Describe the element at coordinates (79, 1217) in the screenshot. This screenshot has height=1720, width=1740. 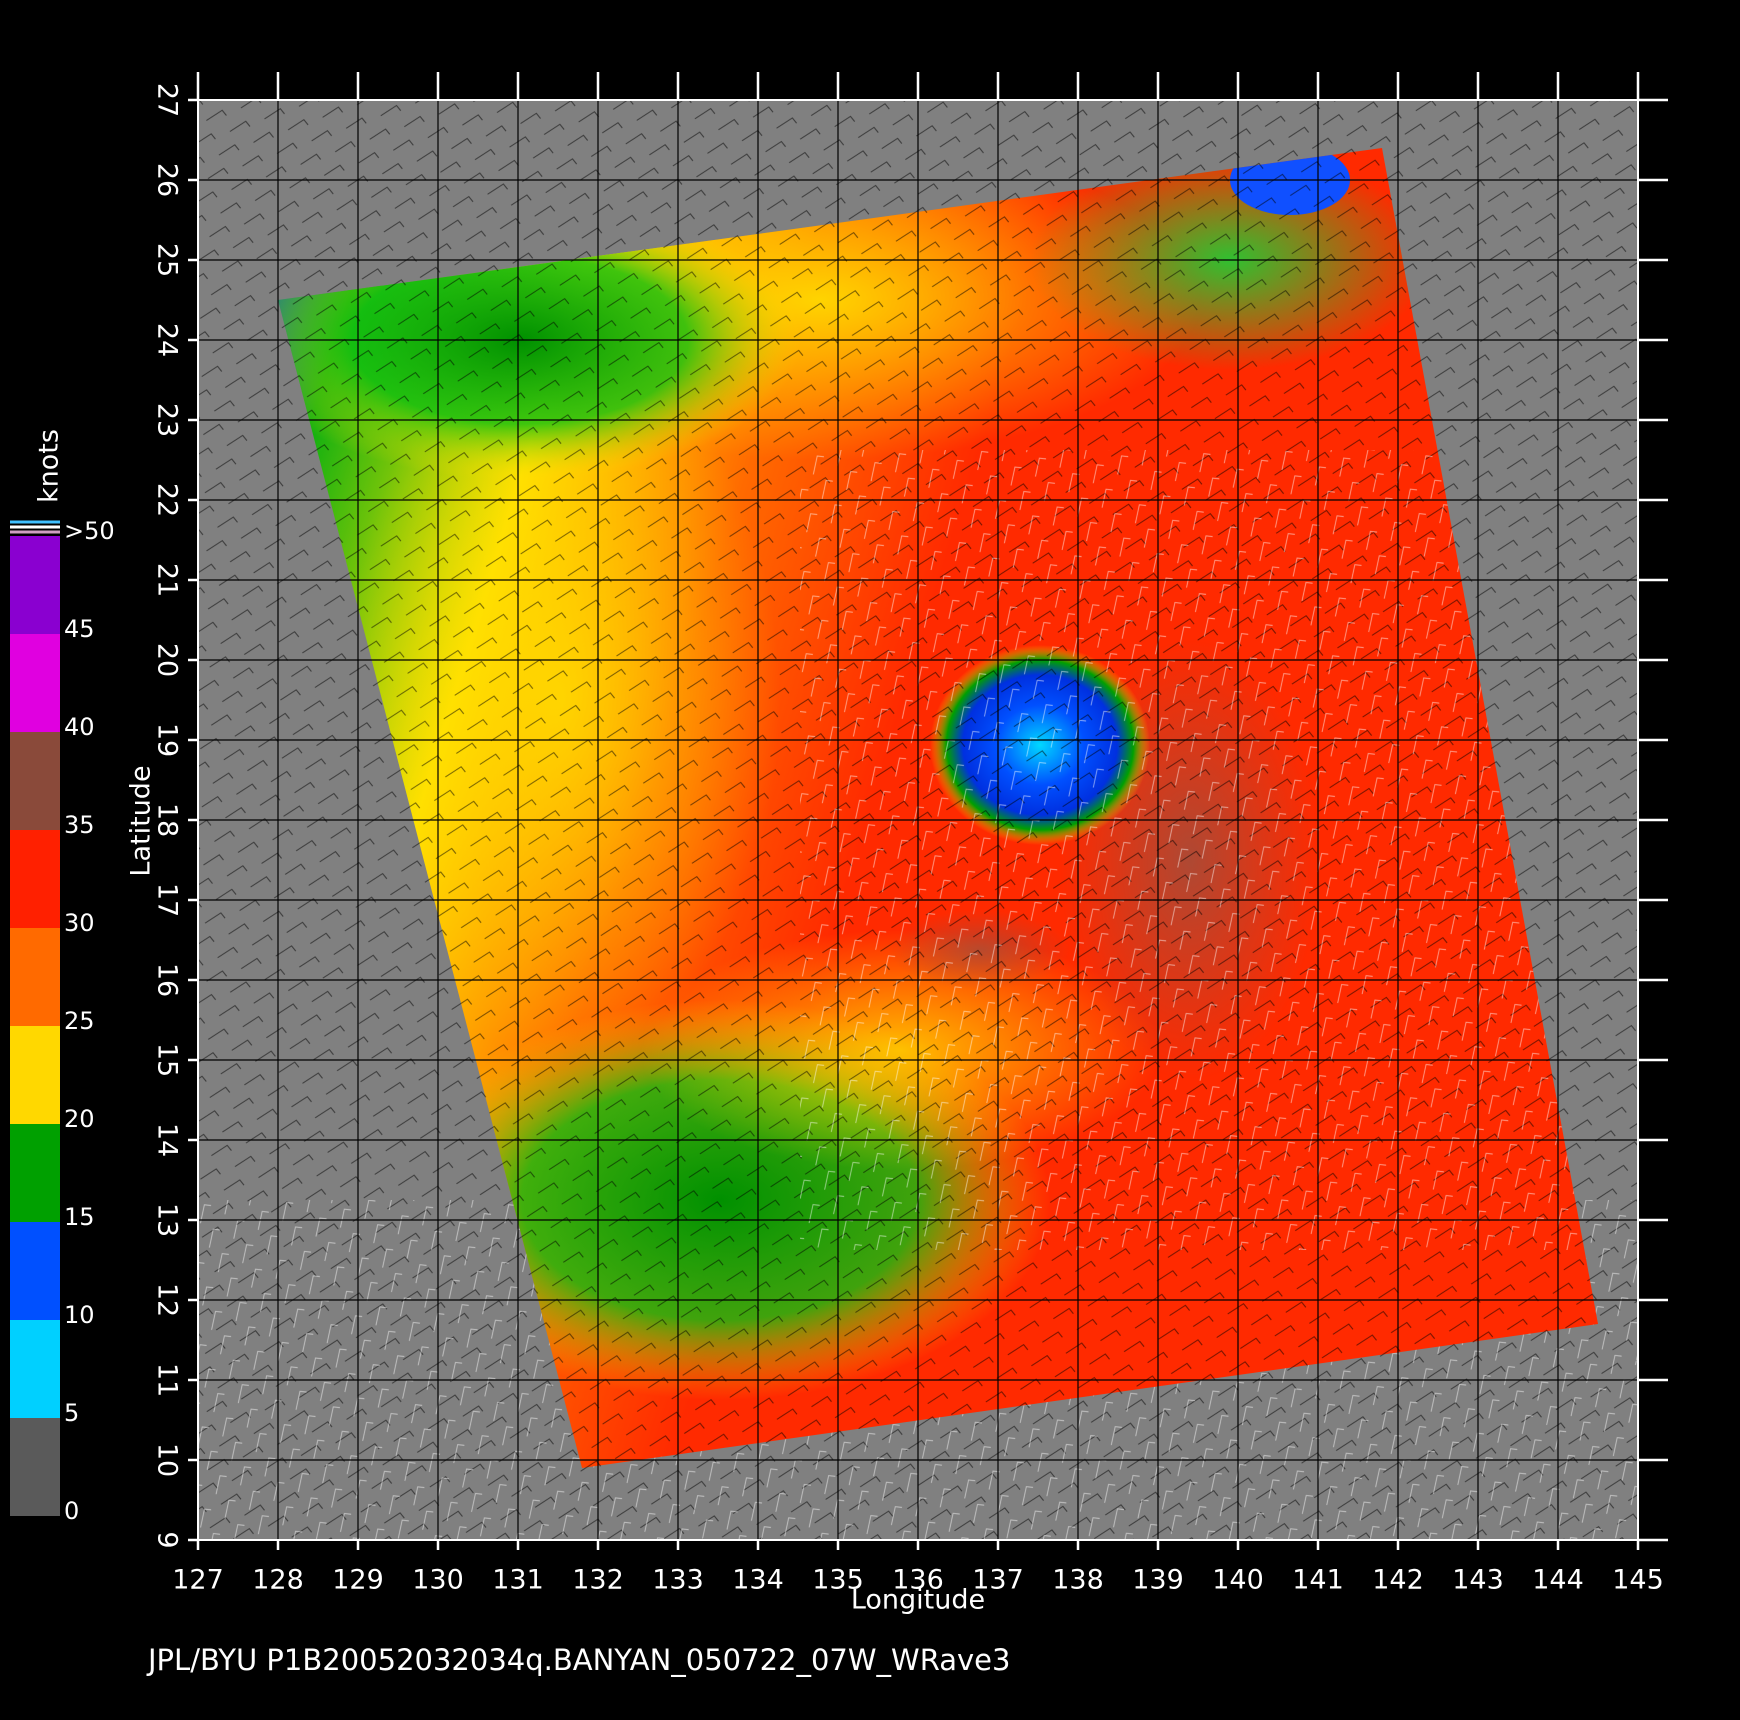
I see `colorbar-tick-label: 15` at that location.